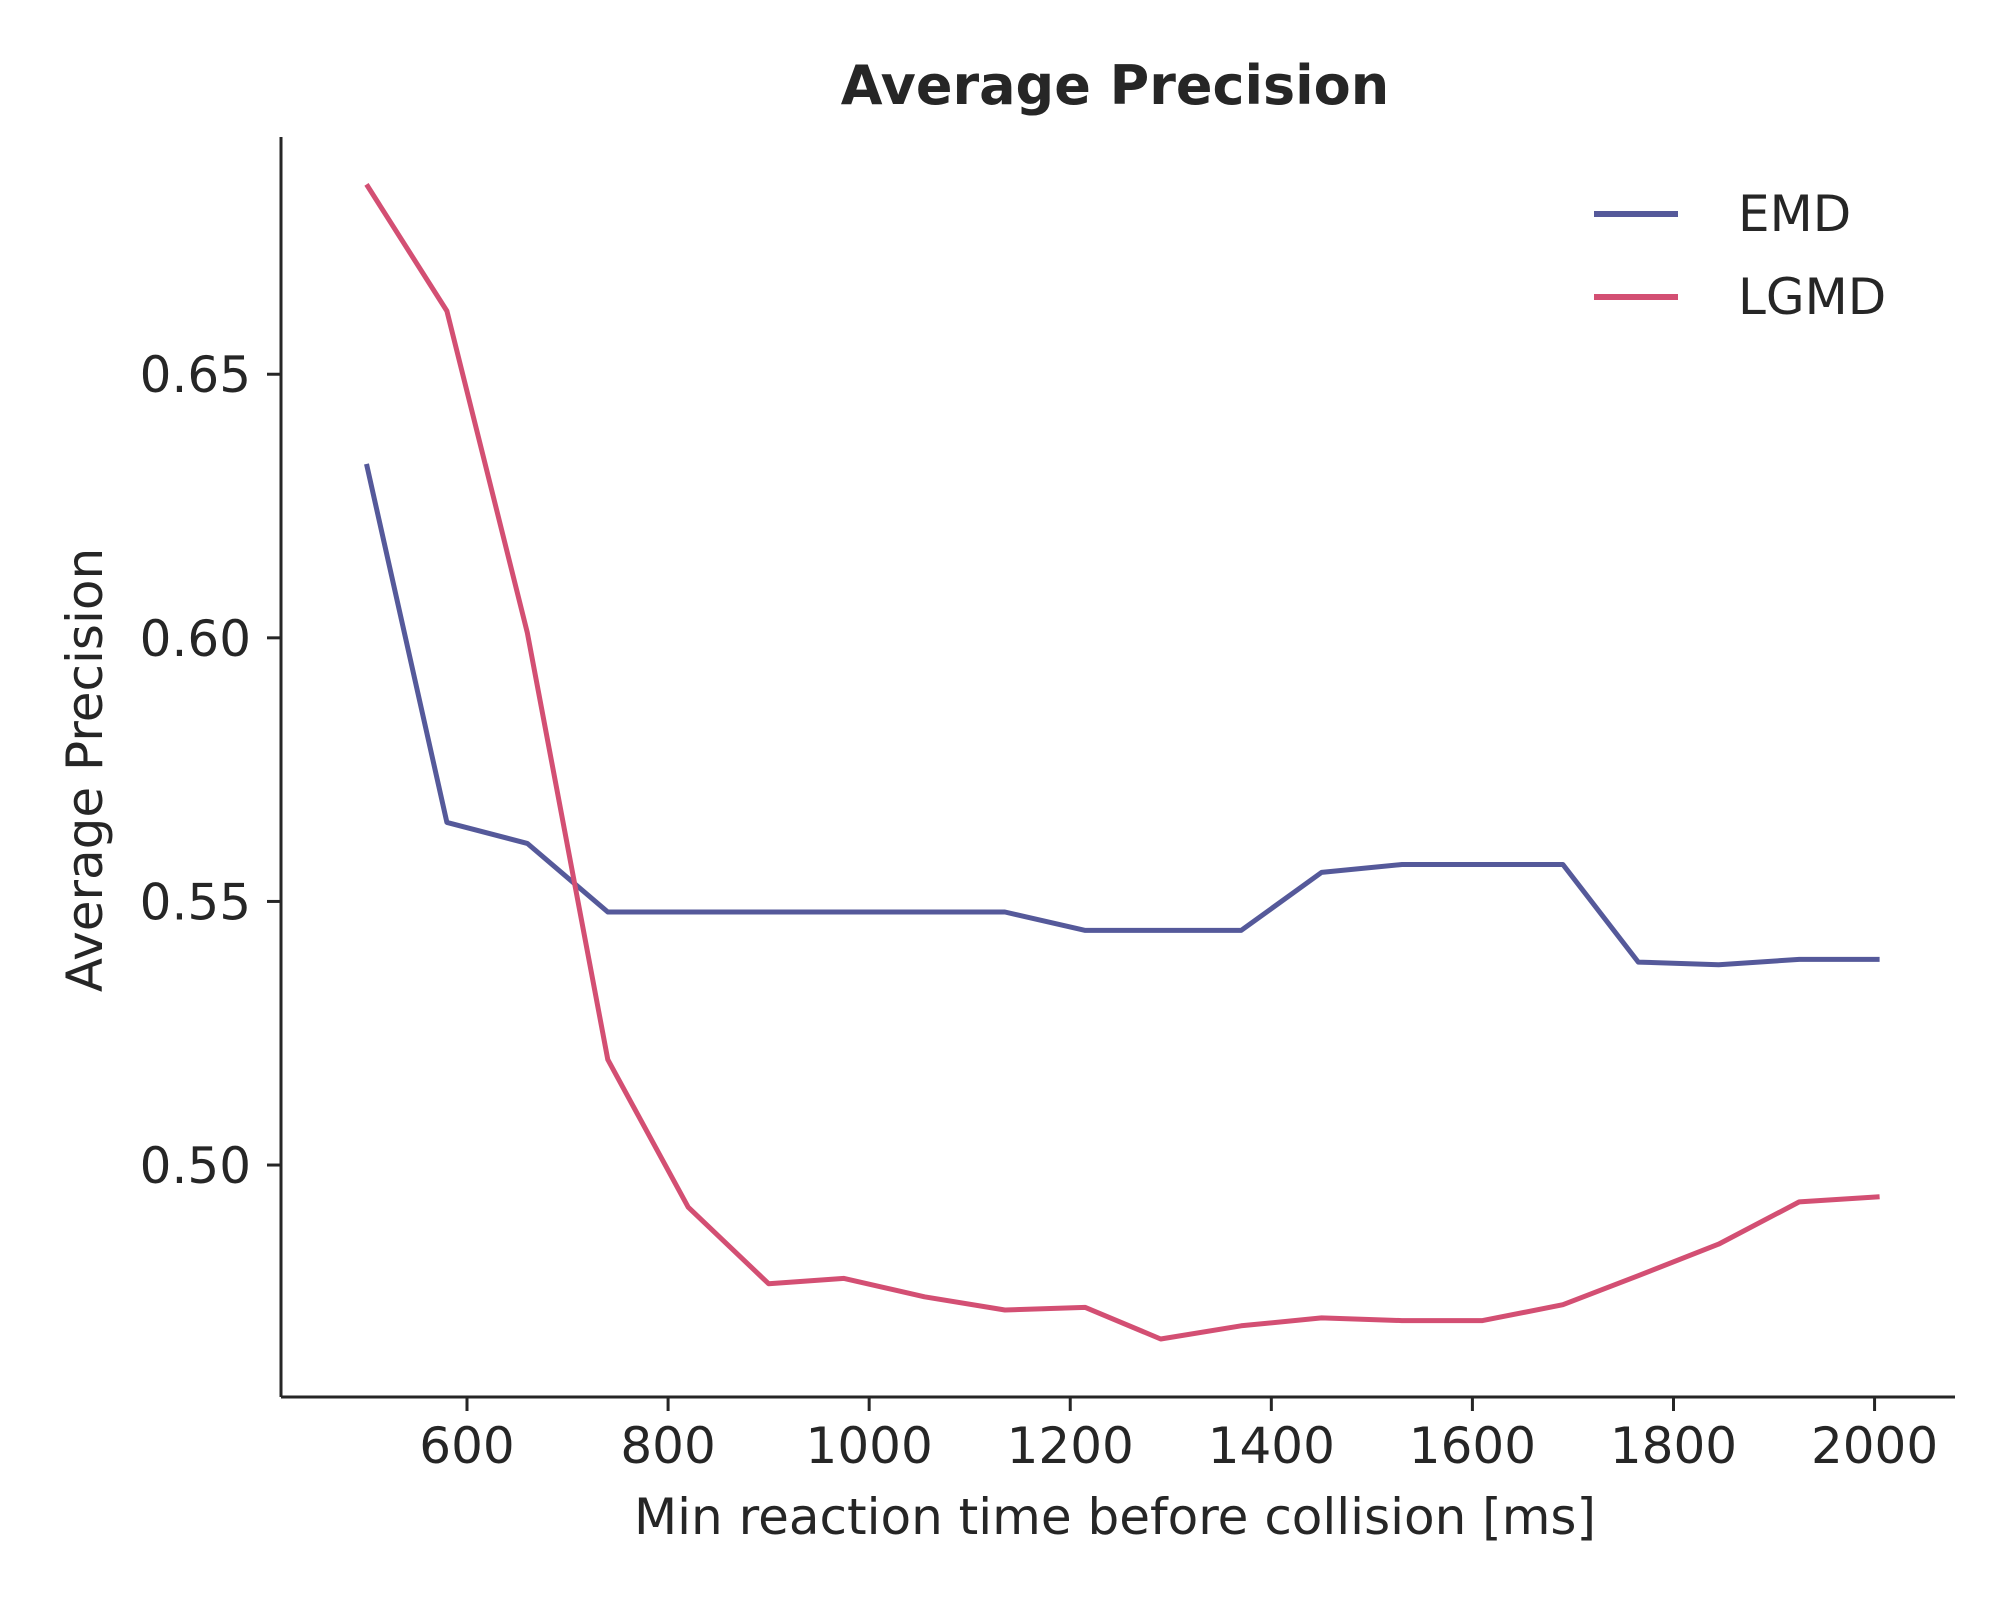  I want to click on legend-label-lgmd: LGMD, so click(1812, 297).